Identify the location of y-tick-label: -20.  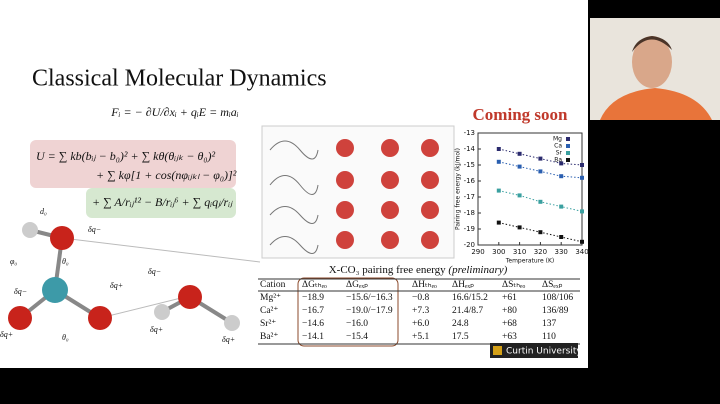
(469, 245).